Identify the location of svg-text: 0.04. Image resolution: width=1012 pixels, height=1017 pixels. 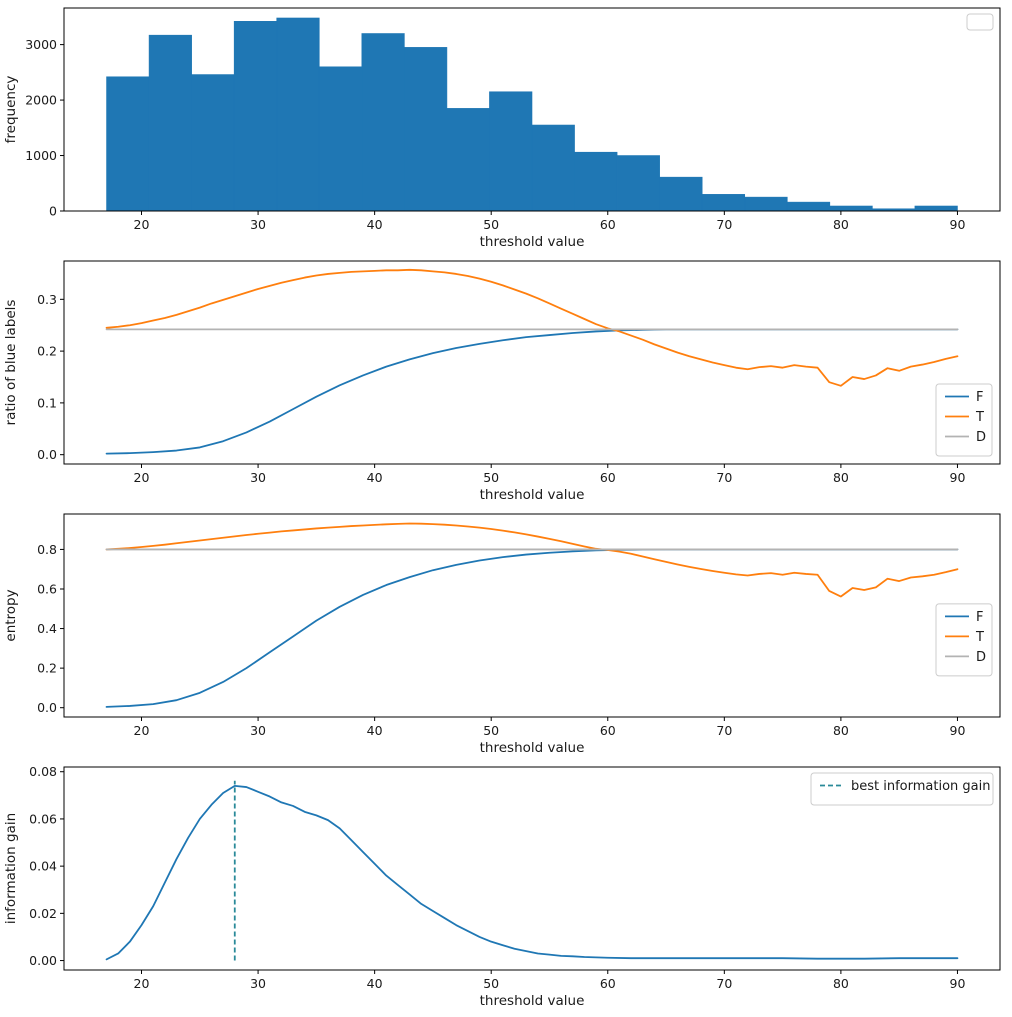
(43, 866).